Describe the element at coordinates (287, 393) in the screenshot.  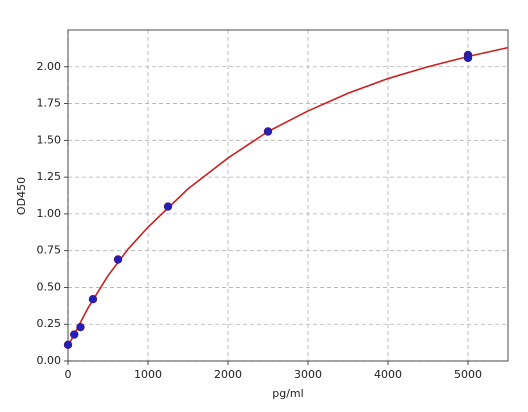
I see `x-axis-label: pg/ml` at that location.